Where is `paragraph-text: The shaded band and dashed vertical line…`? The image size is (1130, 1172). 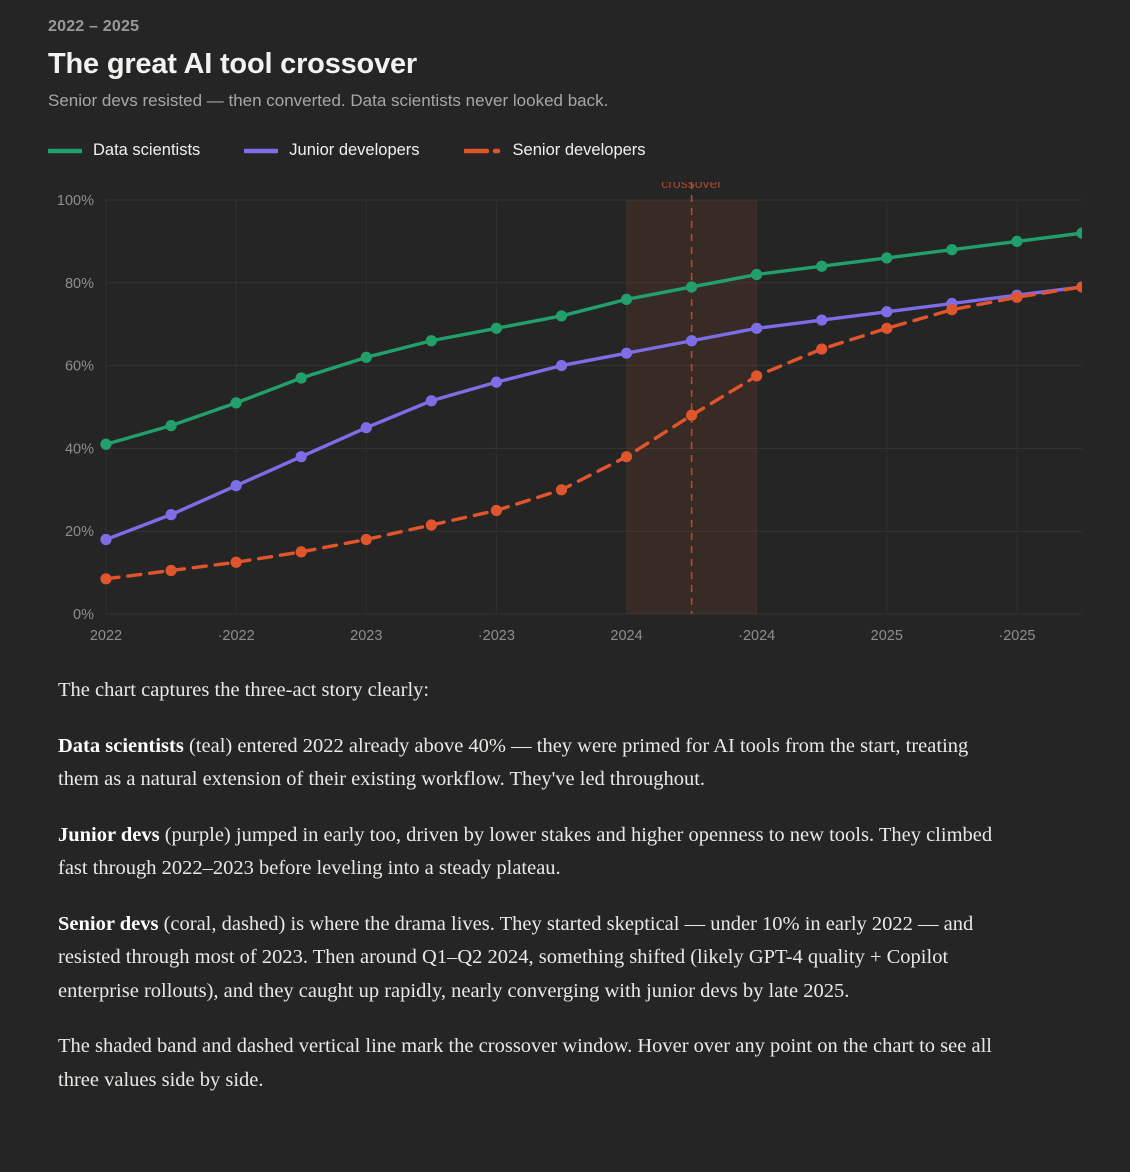
paragraph-text: The shaded band and dashed vertical line… is located at coordinates (525, 1063).